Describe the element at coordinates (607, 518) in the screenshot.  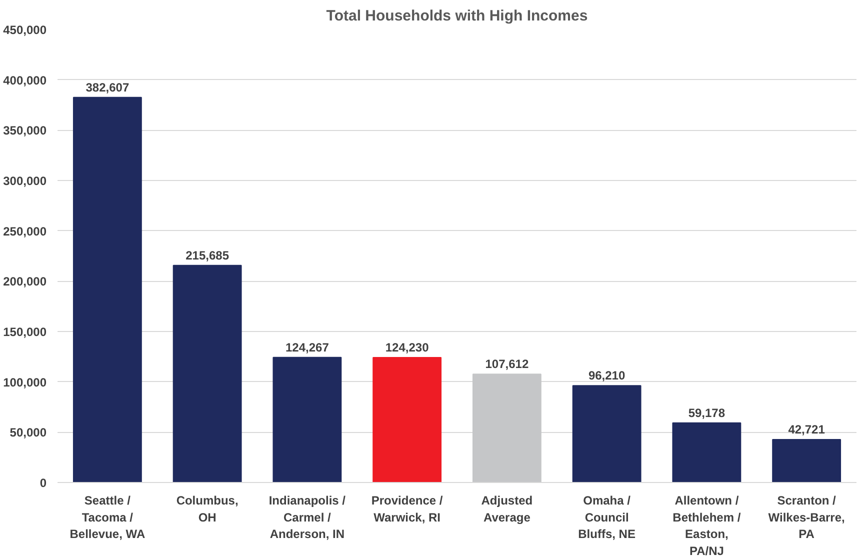
I see `x-tick-label: Omaha / Council Bluffs, NE` at that location.